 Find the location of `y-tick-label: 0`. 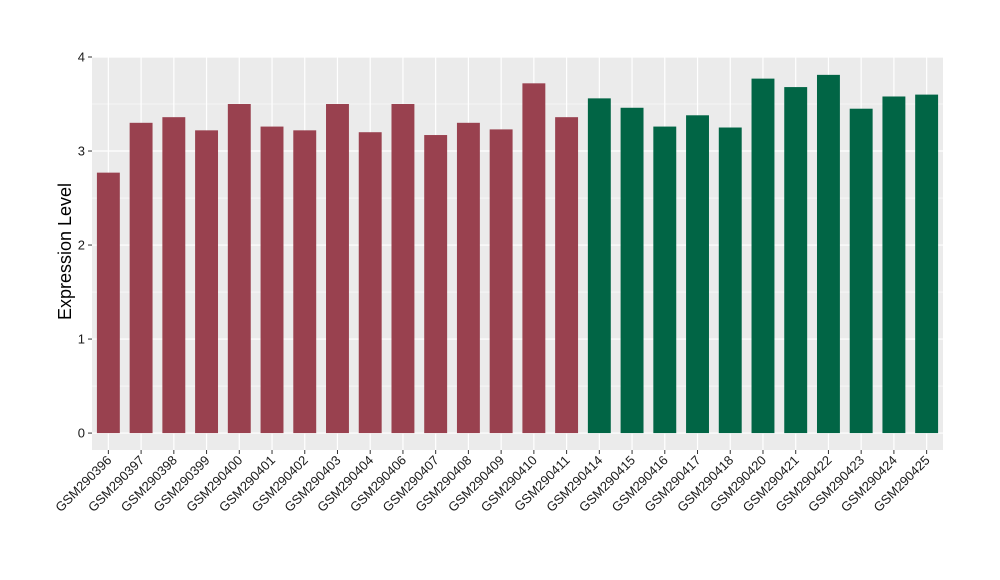

y-tick-label: 0 is located at coordinates (81, 433).